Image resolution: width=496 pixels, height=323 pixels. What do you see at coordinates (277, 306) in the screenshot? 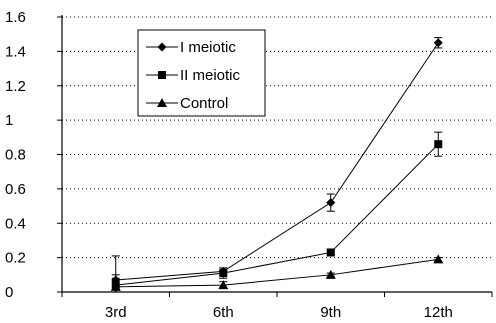
I see `x-axis-ticks: 3rd 6th 9th 12th` at bounding box center [277, 306].